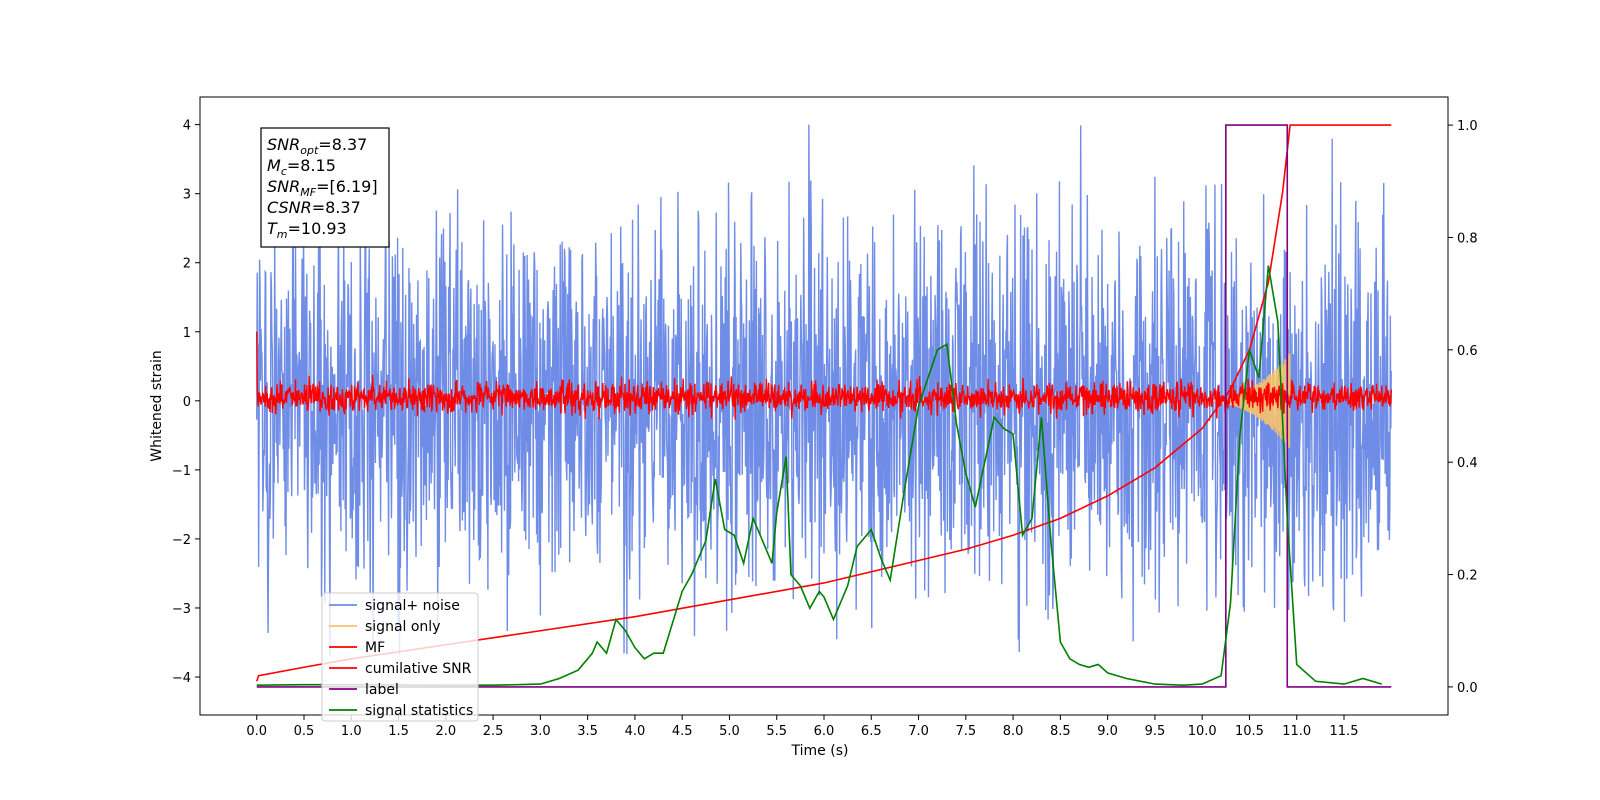 The width and height of the screenshot is (1600, 800). What do you see at coordinates (272, 228) in the screenshot?
I see `annotation-symbol: T` at bounding box center [272, 228].